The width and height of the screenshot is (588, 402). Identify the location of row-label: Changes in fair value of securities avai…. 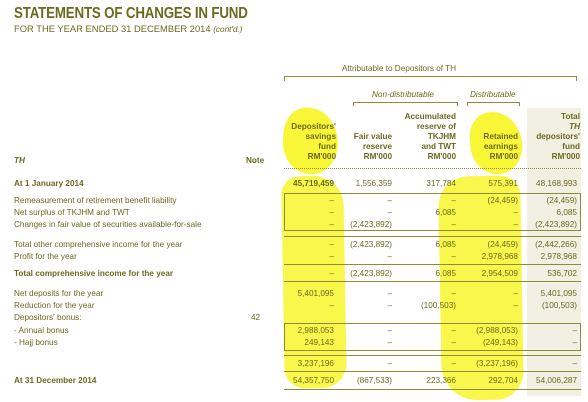
(108, 224).